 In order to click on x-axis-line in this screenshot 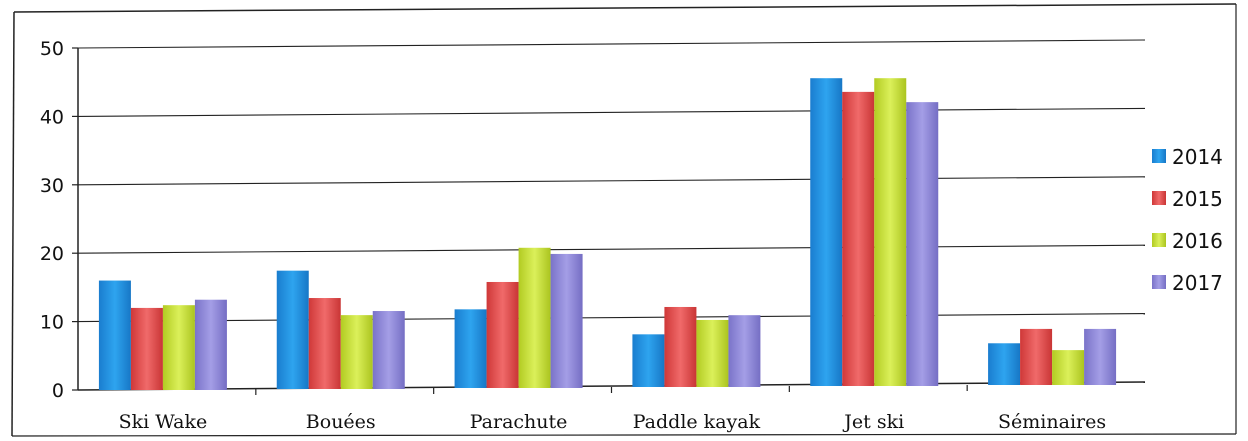, I will do `click(611, 386)`.